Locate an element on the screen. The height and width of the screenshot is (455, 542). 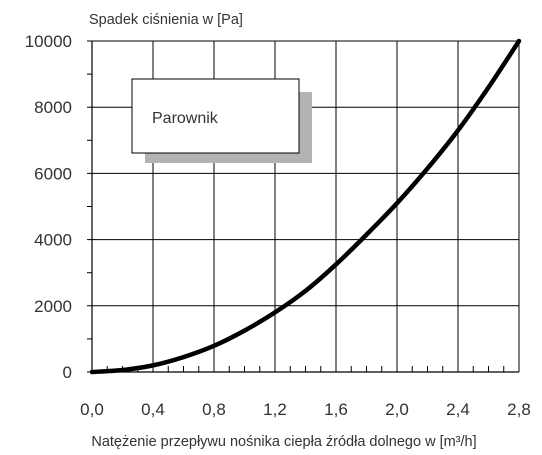
x-tick-label: 2,0 is located at coordinates (397, 409).